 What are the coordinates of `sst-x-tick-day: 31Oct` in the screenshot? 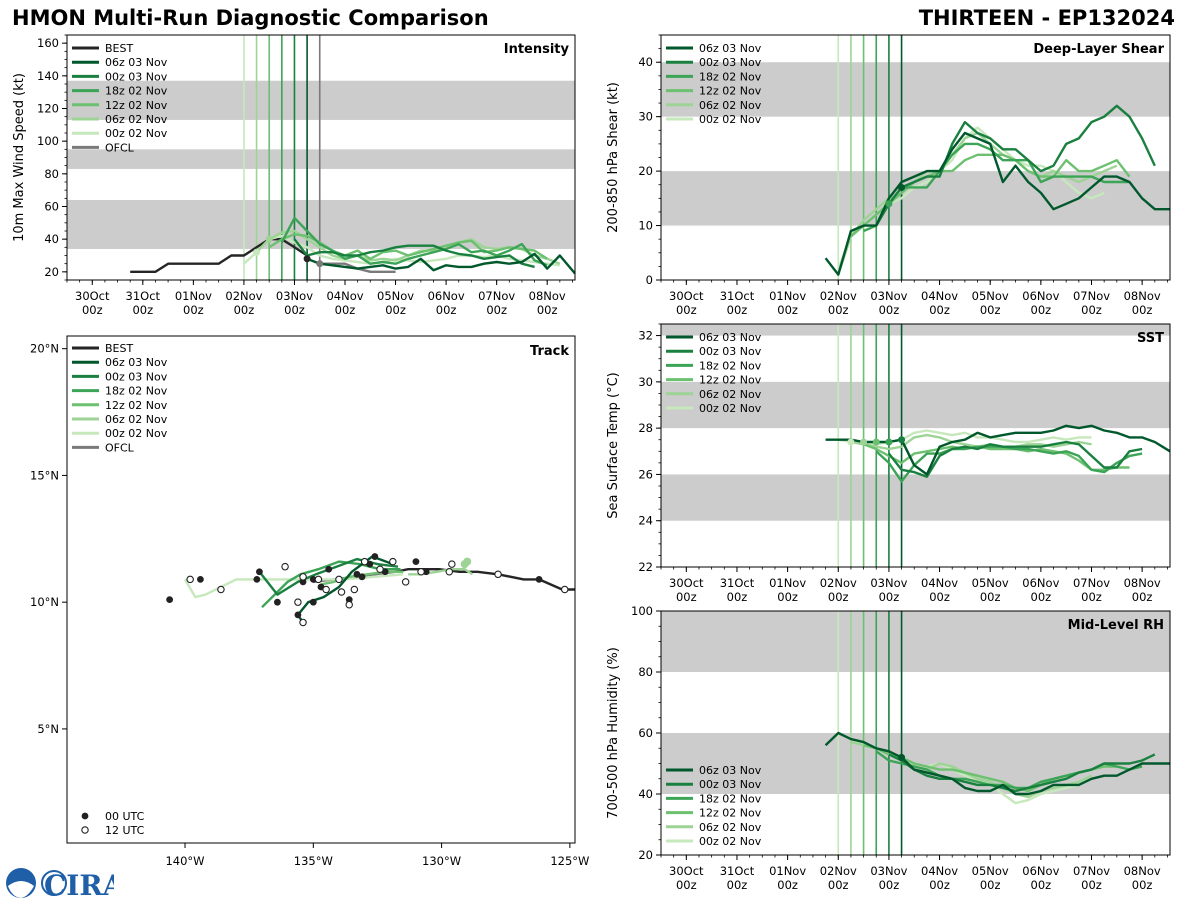 It's located at (737, 583).